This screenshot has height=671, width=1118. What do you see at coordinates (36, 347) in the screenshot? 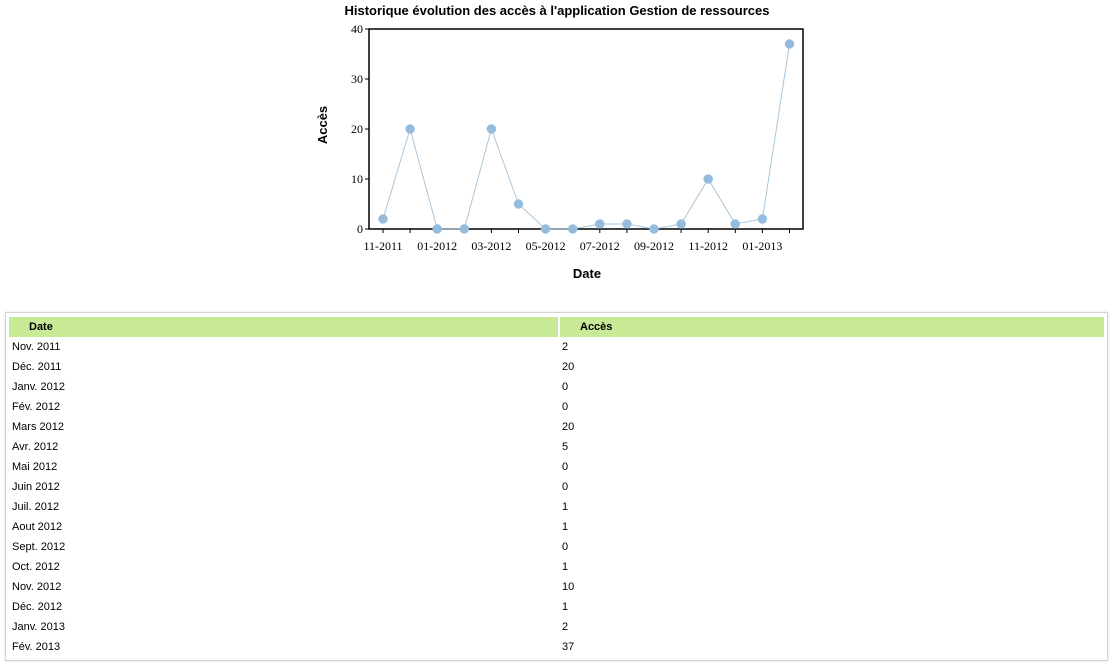
I see `cell-date: Nov. 2011` at bounding box center [36, 347].